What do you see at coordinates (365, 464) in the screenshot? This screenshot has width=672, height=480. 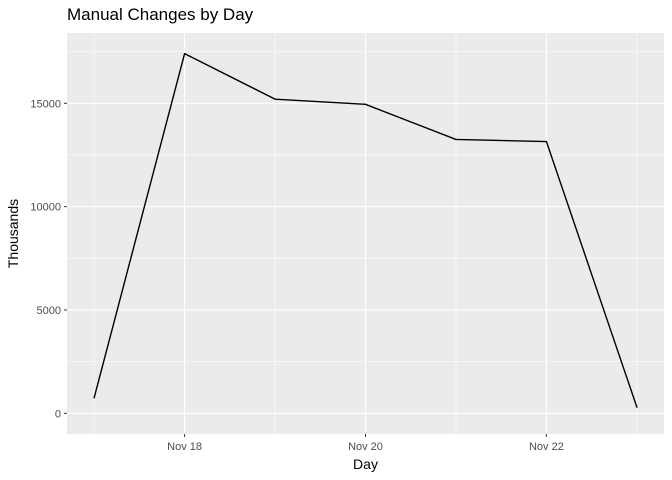 I see `x-axis-title: Day` at bounding box center [365, 464].